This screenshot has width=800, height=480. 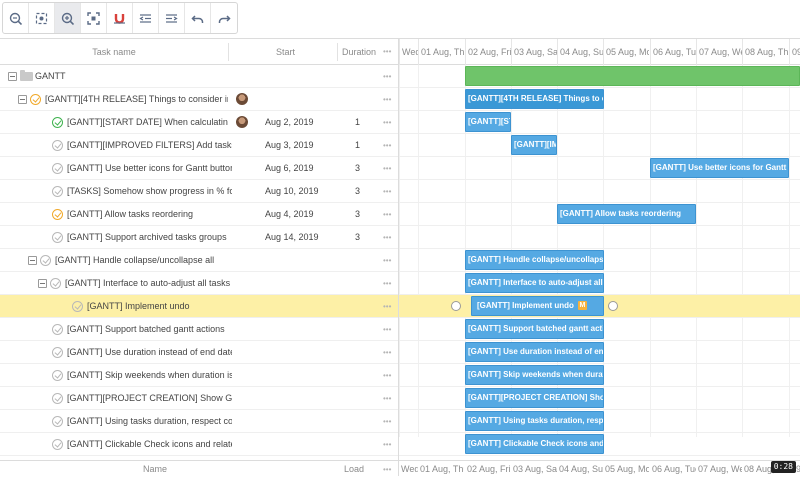 What do you see at coordinates (199, 76) in the screenshot?
I see `table-row: GANTT •••` at bounding box center [199, 76].